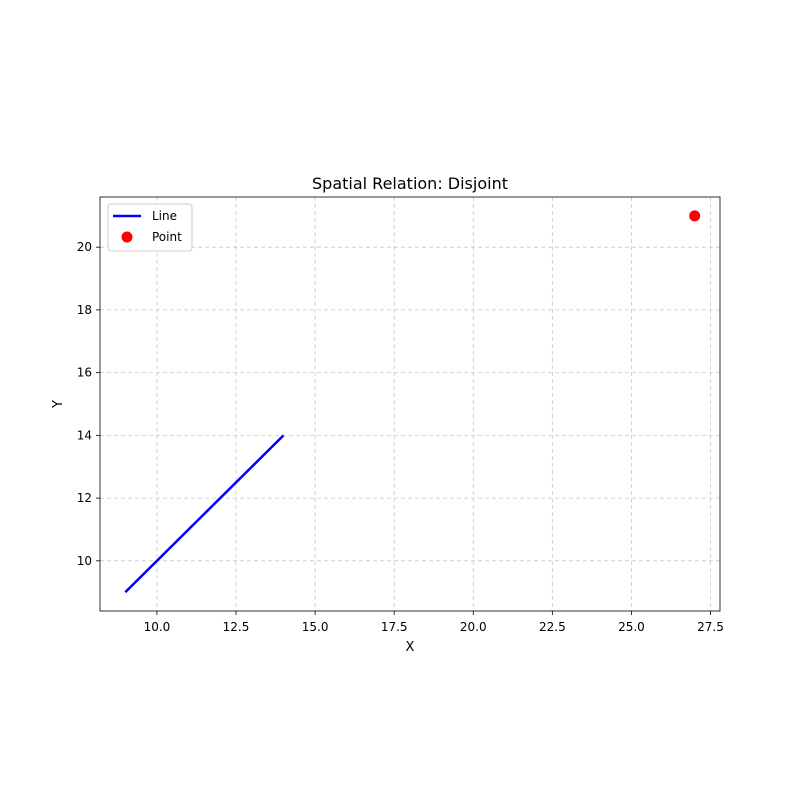 The height and width of the screenshot is (800, 800). What do you see at coordinates (167, 237) in the screenshot?
I see `legend-label: Point` at bounding box center [167, 237].